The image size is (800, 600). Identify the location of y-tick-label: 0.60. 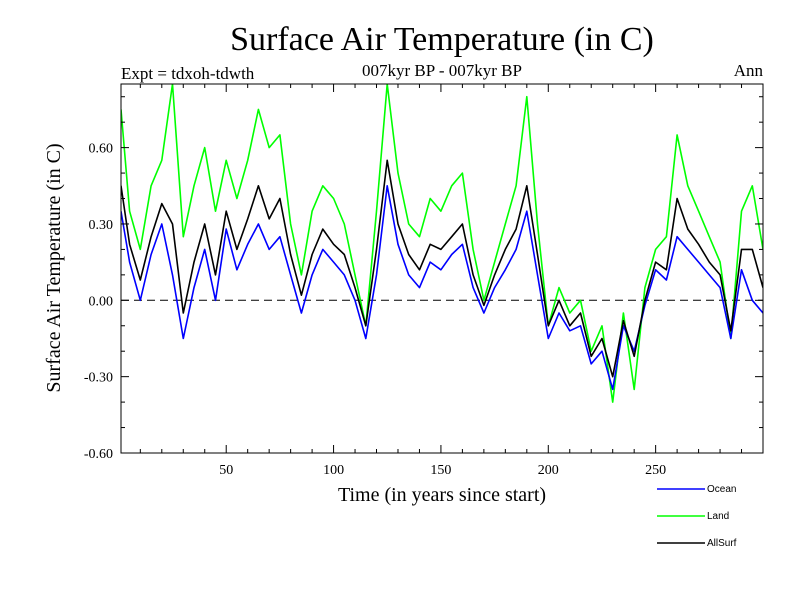
(101, 149).